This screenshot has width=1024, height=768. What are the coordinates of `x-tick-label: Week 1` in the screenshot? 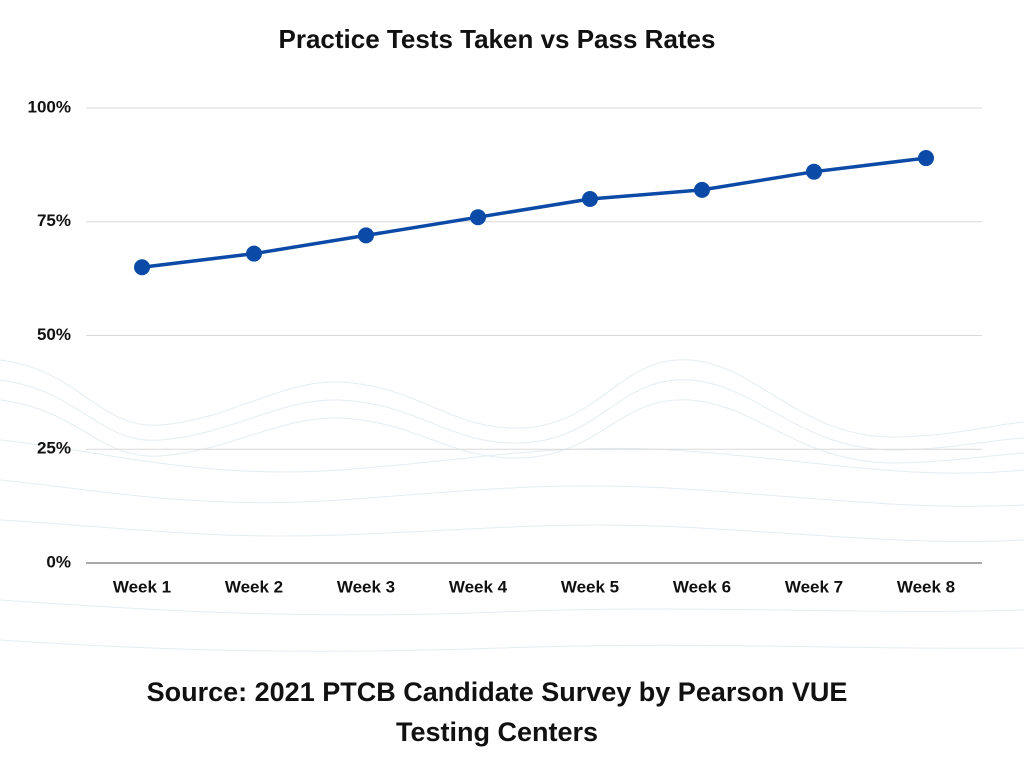 It's located at (142, 586).